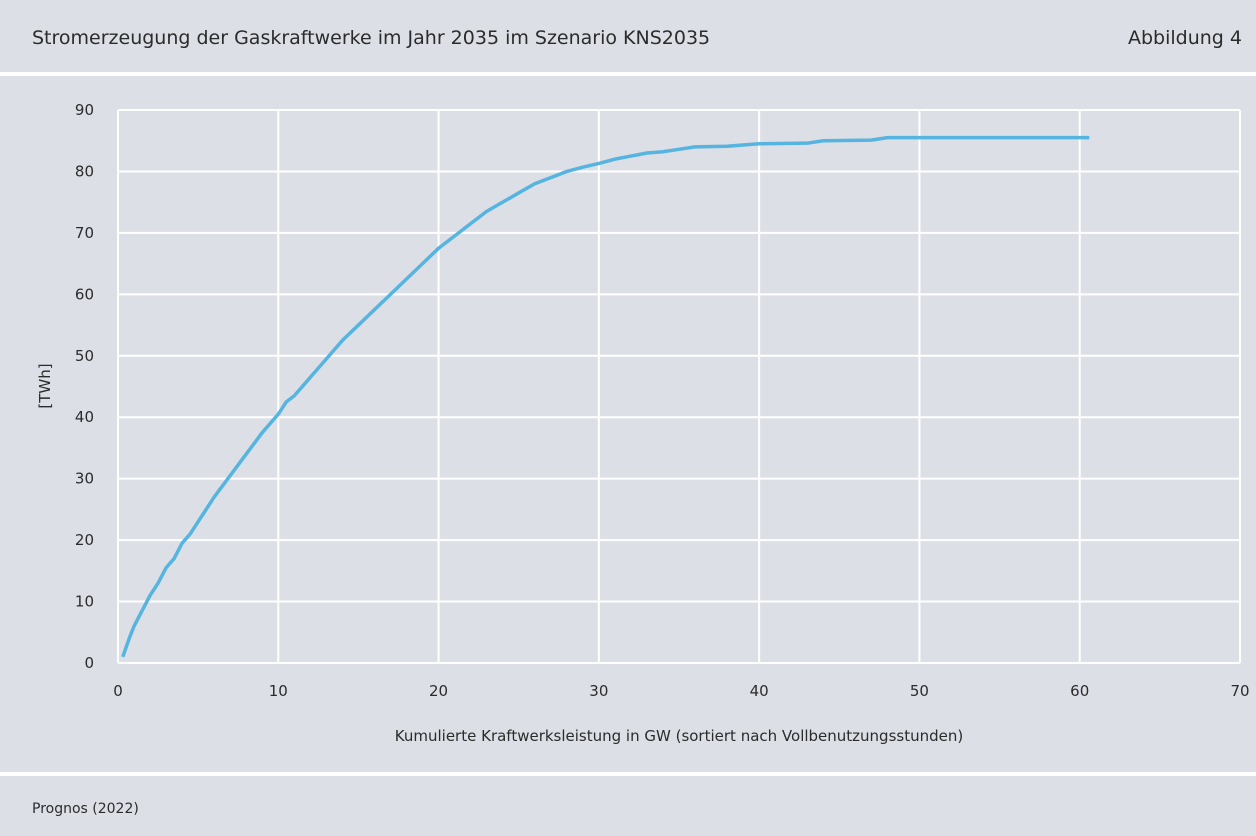  Describe the element at coordinates (1079, 691) in the screenshot. I see `x-tick-label: 60` at that location.